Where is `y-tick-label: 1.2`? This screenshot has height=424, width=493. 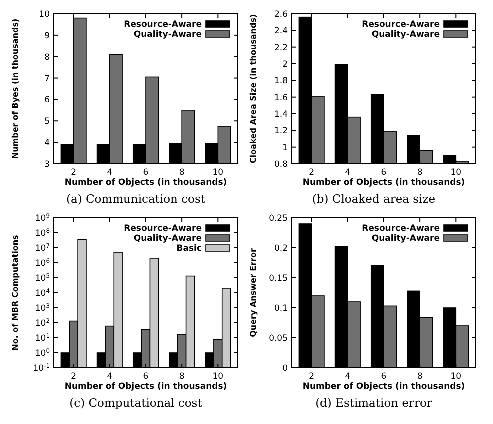 y-tick-label: 1.2 is located at coordinates (281, 131).